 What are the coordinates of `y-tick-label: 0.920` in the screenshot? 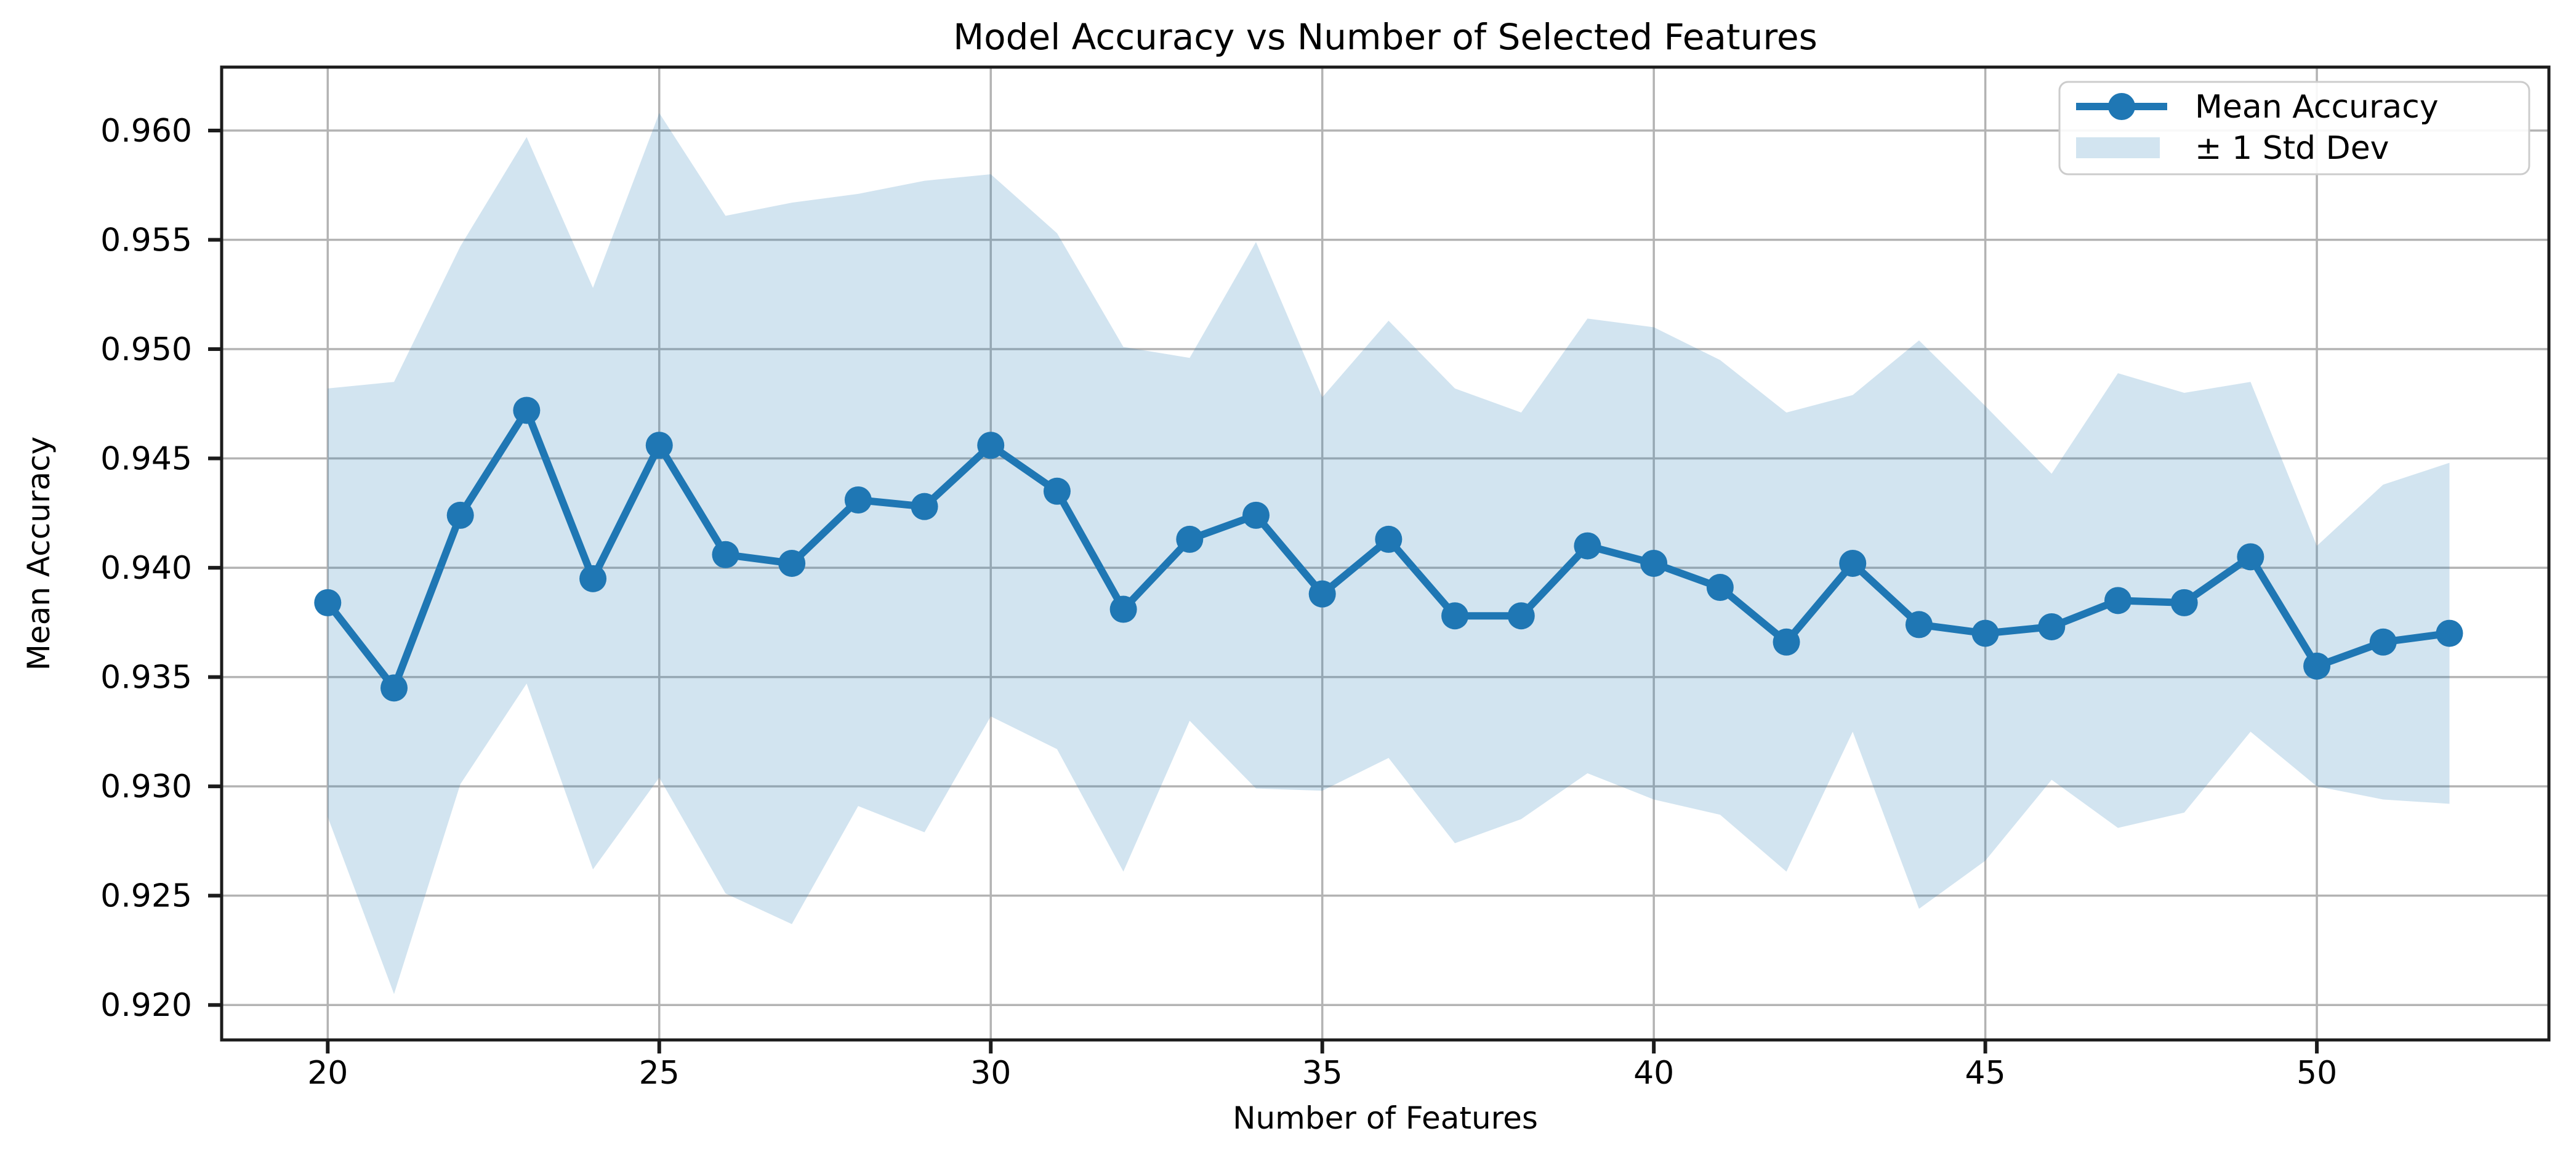 It's located at (146, 1005).